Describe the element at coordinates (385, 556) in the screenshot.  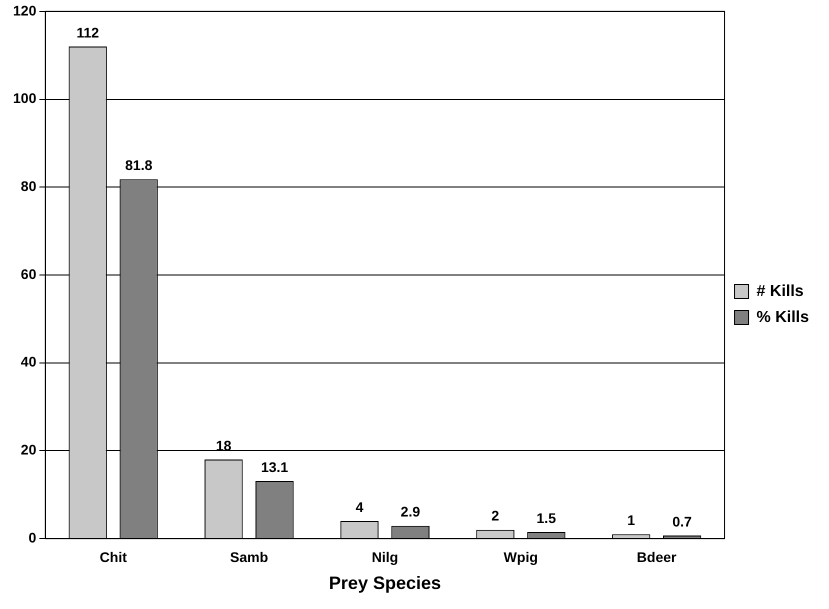
I see `x-tick-label: Nilg` at that location.